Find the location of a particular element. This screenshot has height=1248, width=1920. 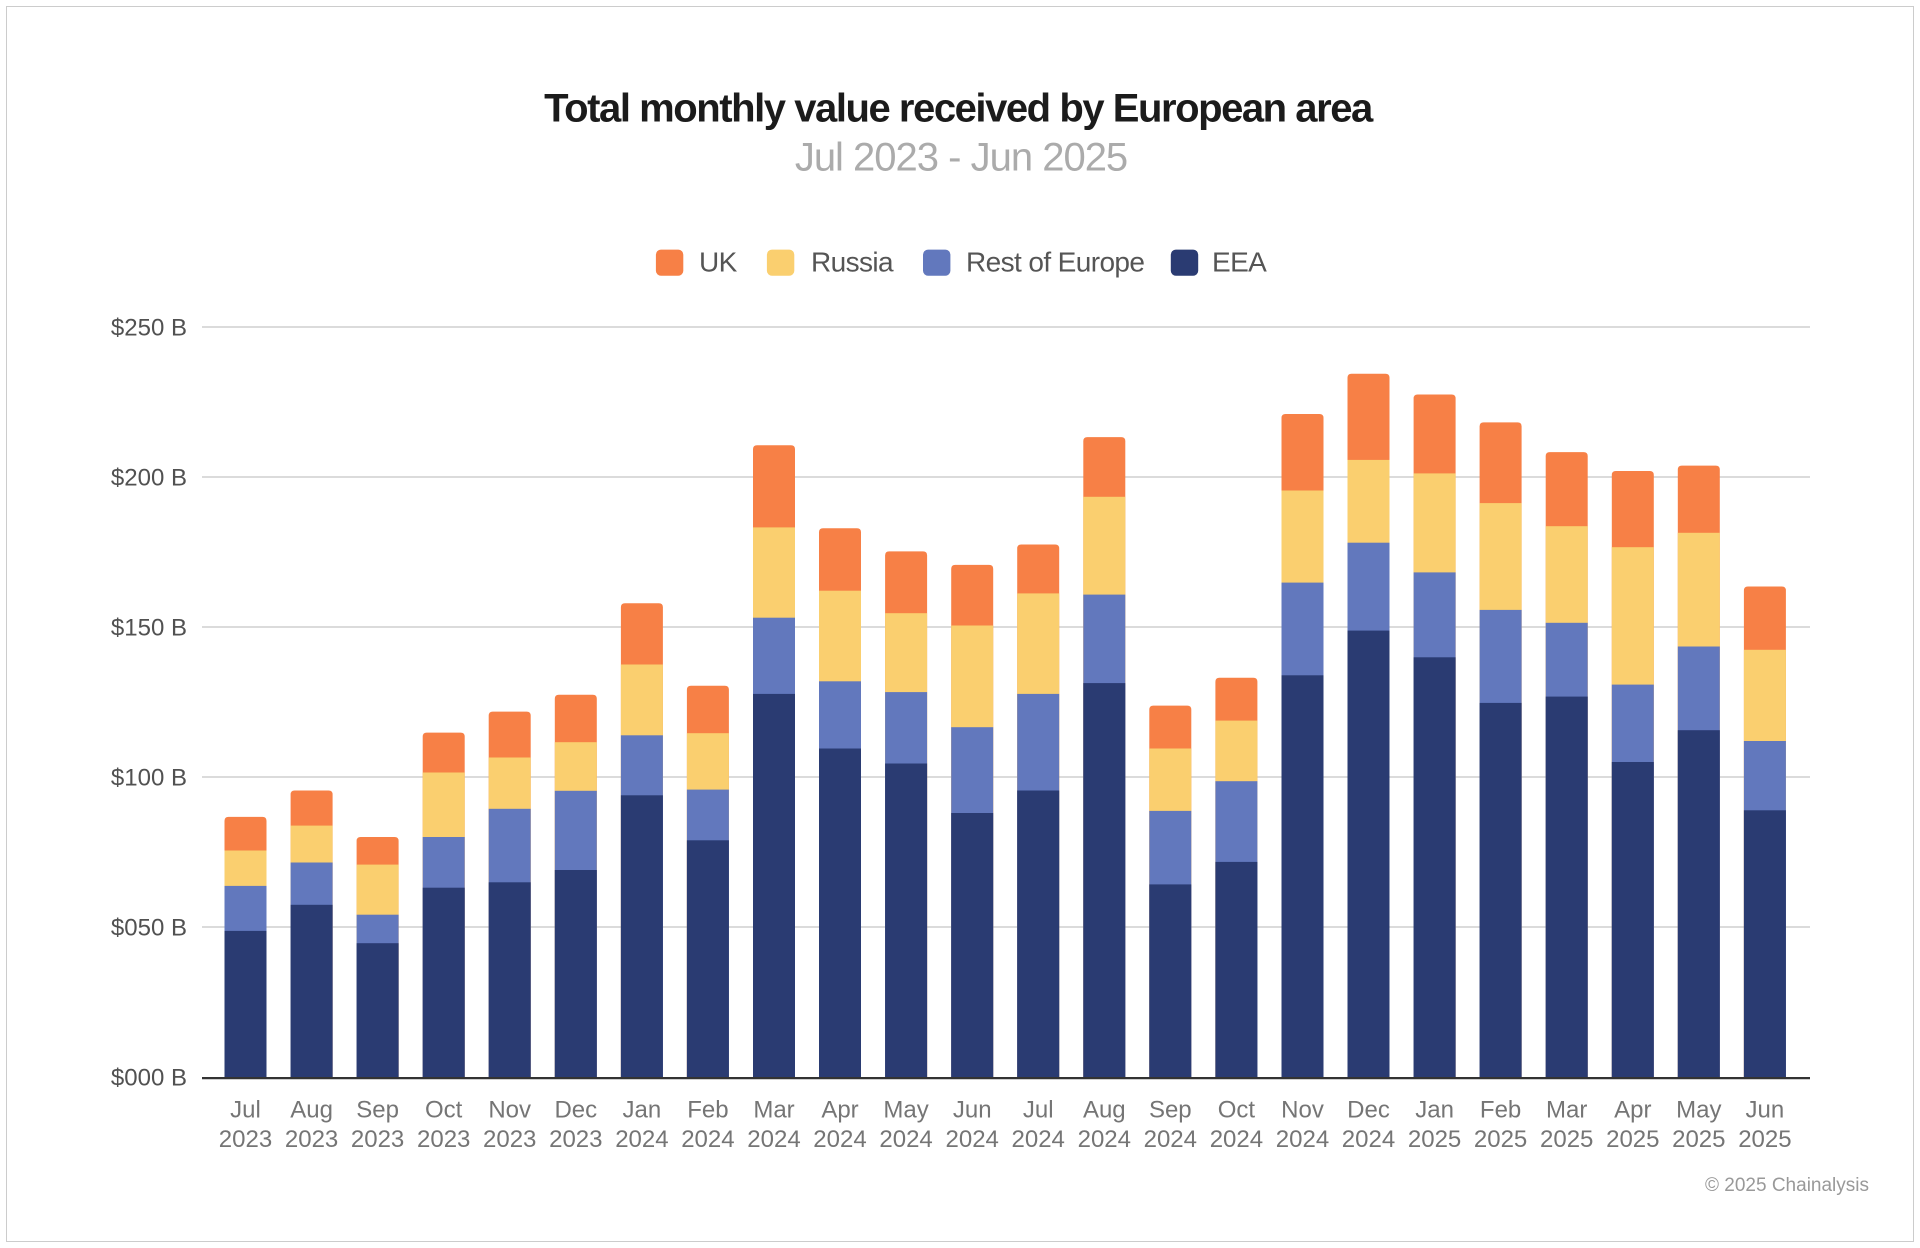

svg-text: $150 B is located at coordinates (149, 628).